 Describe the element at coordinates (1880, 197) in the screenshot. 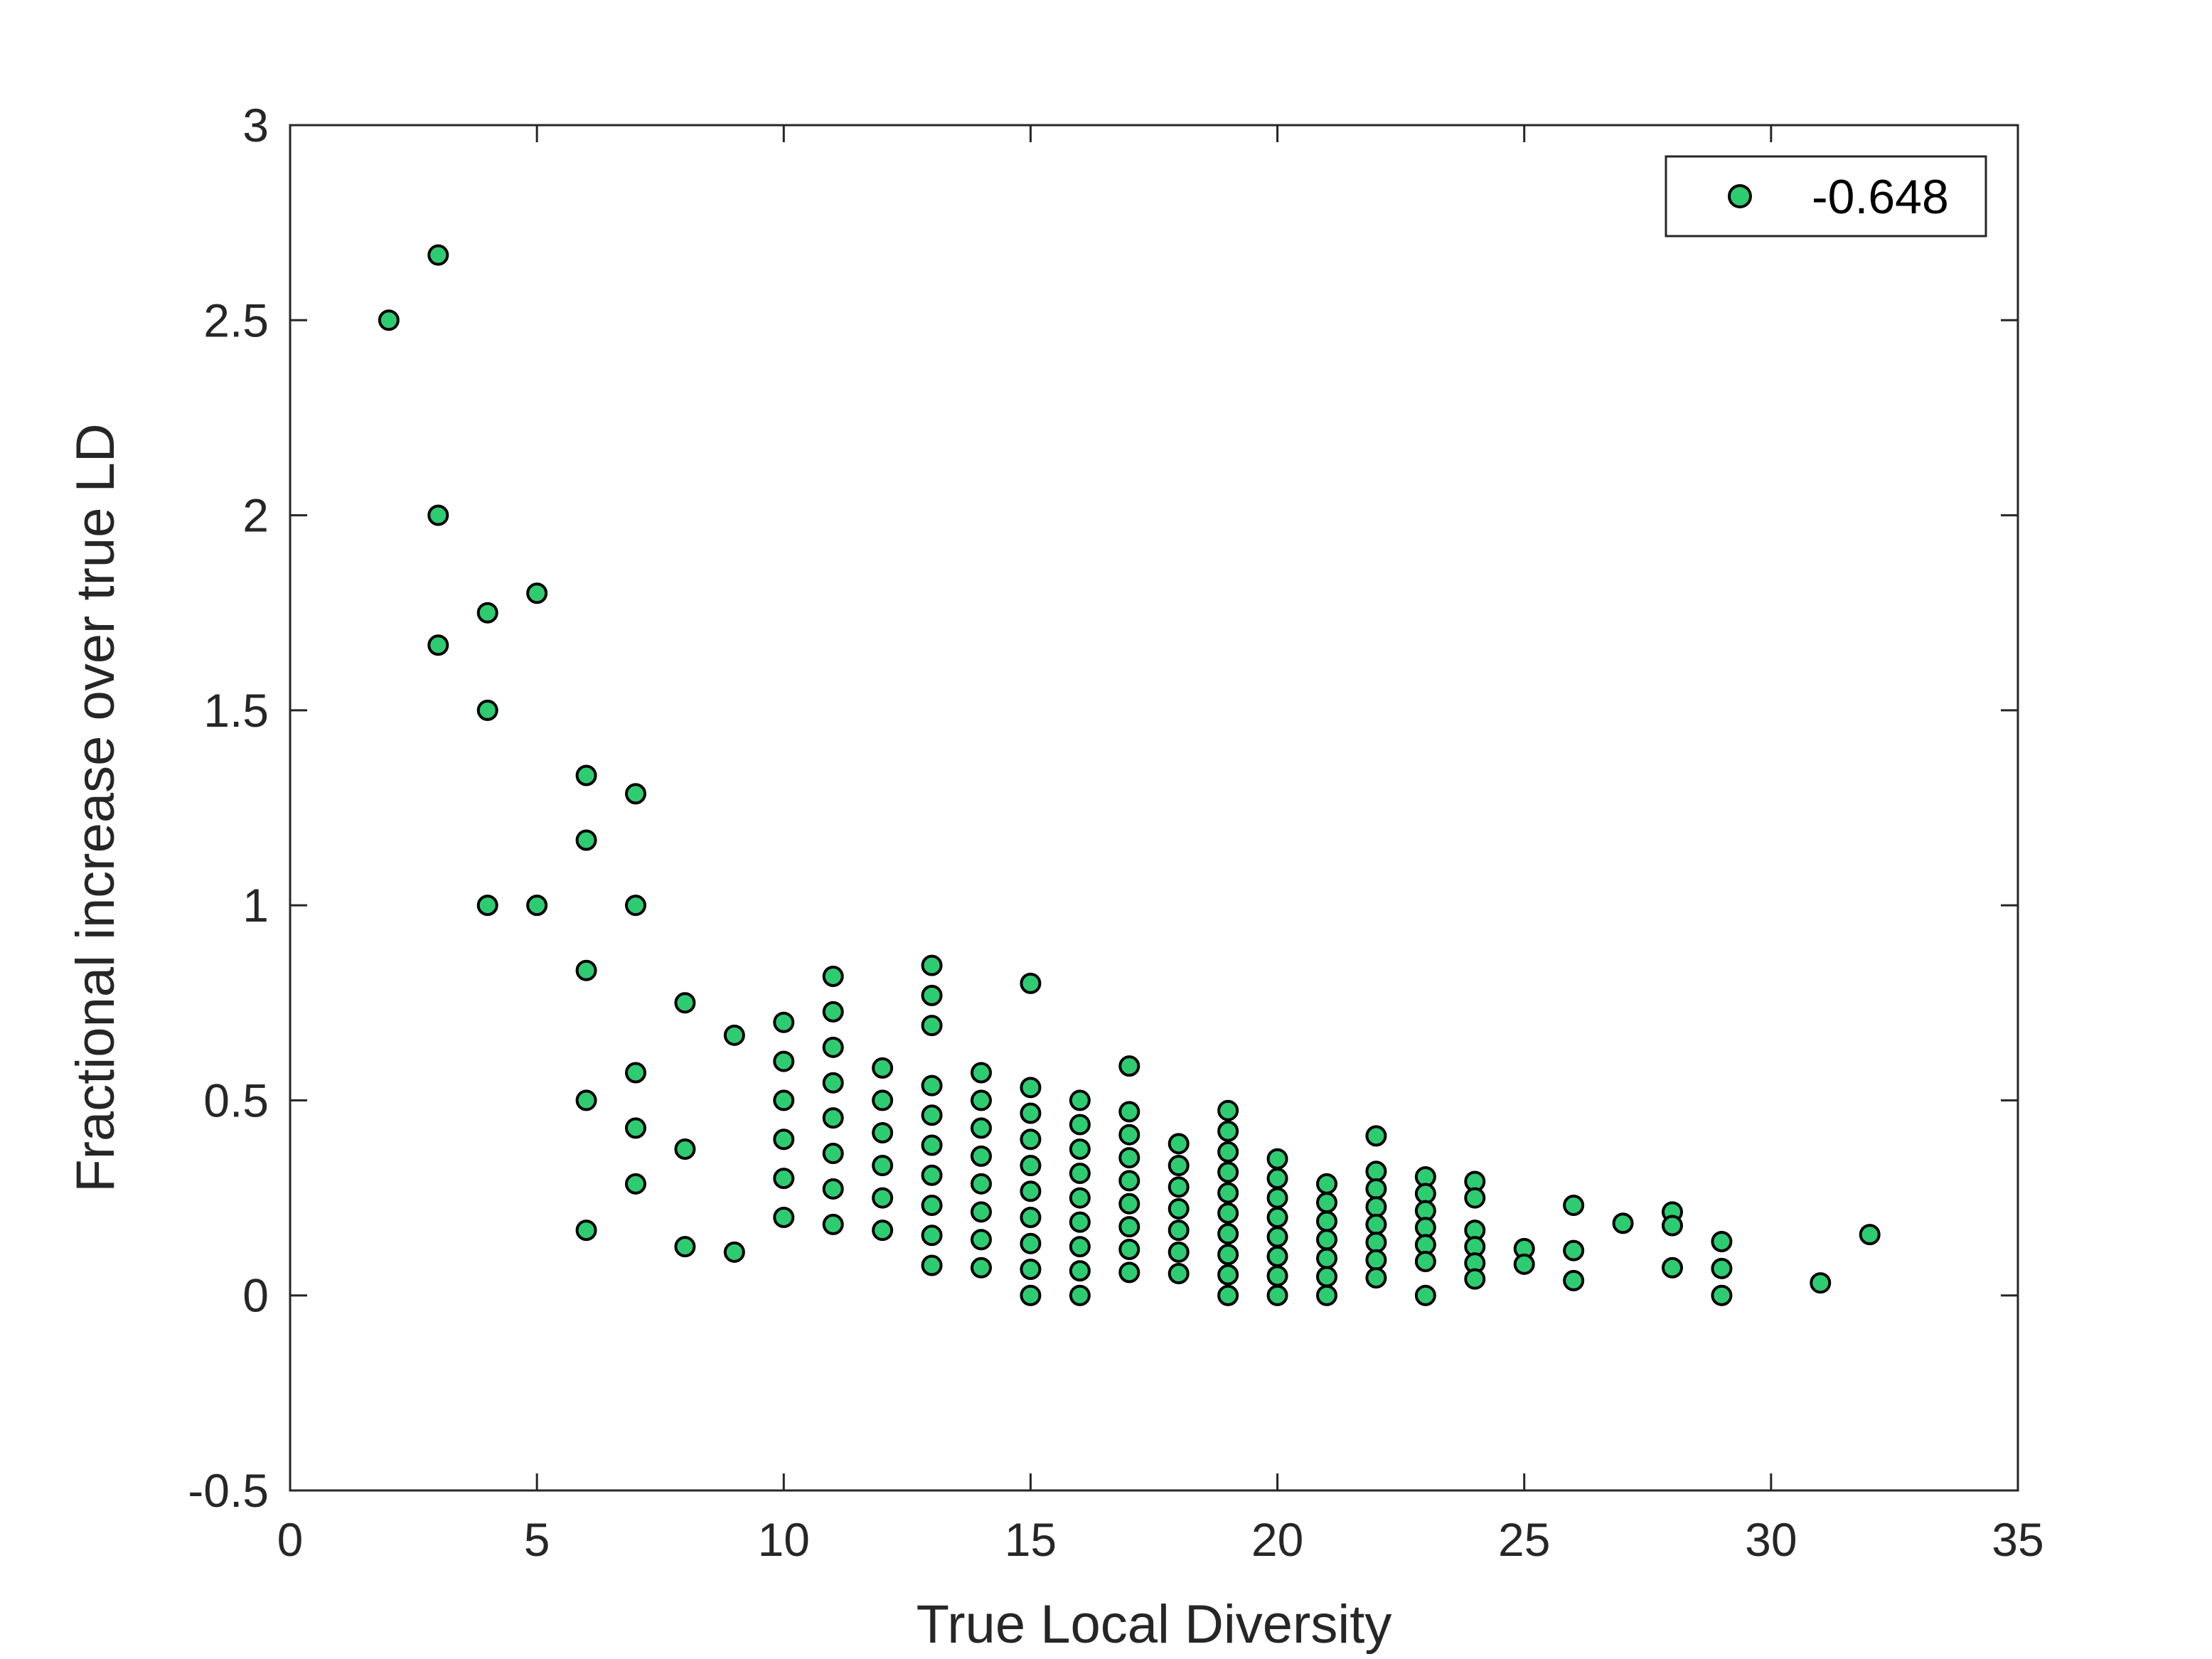

I see `legend-label: -0.648` at that location.